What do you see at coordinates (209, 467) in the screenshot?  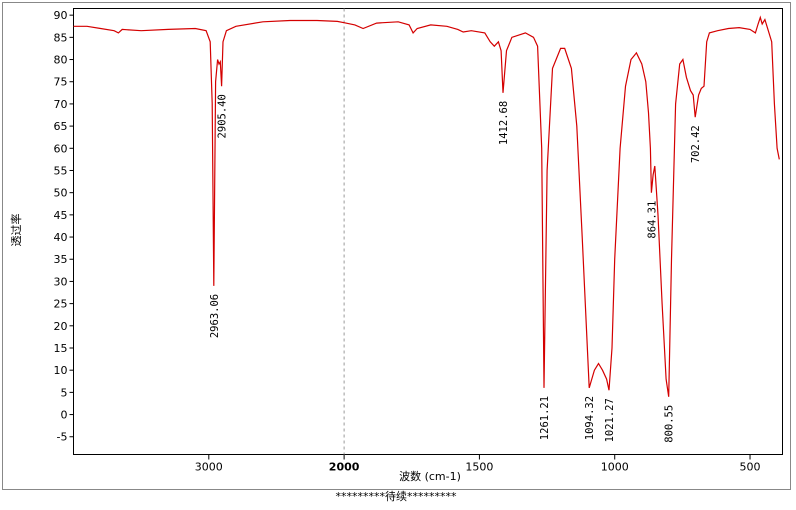 I see `x-tick-label: 3000` at bounding box center [209, 467].